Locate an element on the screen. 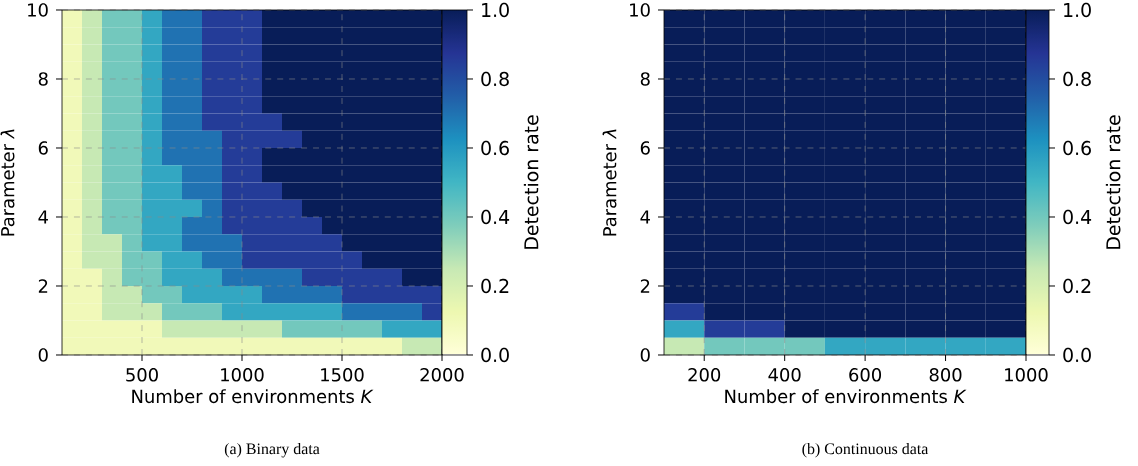  x-tick-label: 200 is located at coordinates (704, 375).